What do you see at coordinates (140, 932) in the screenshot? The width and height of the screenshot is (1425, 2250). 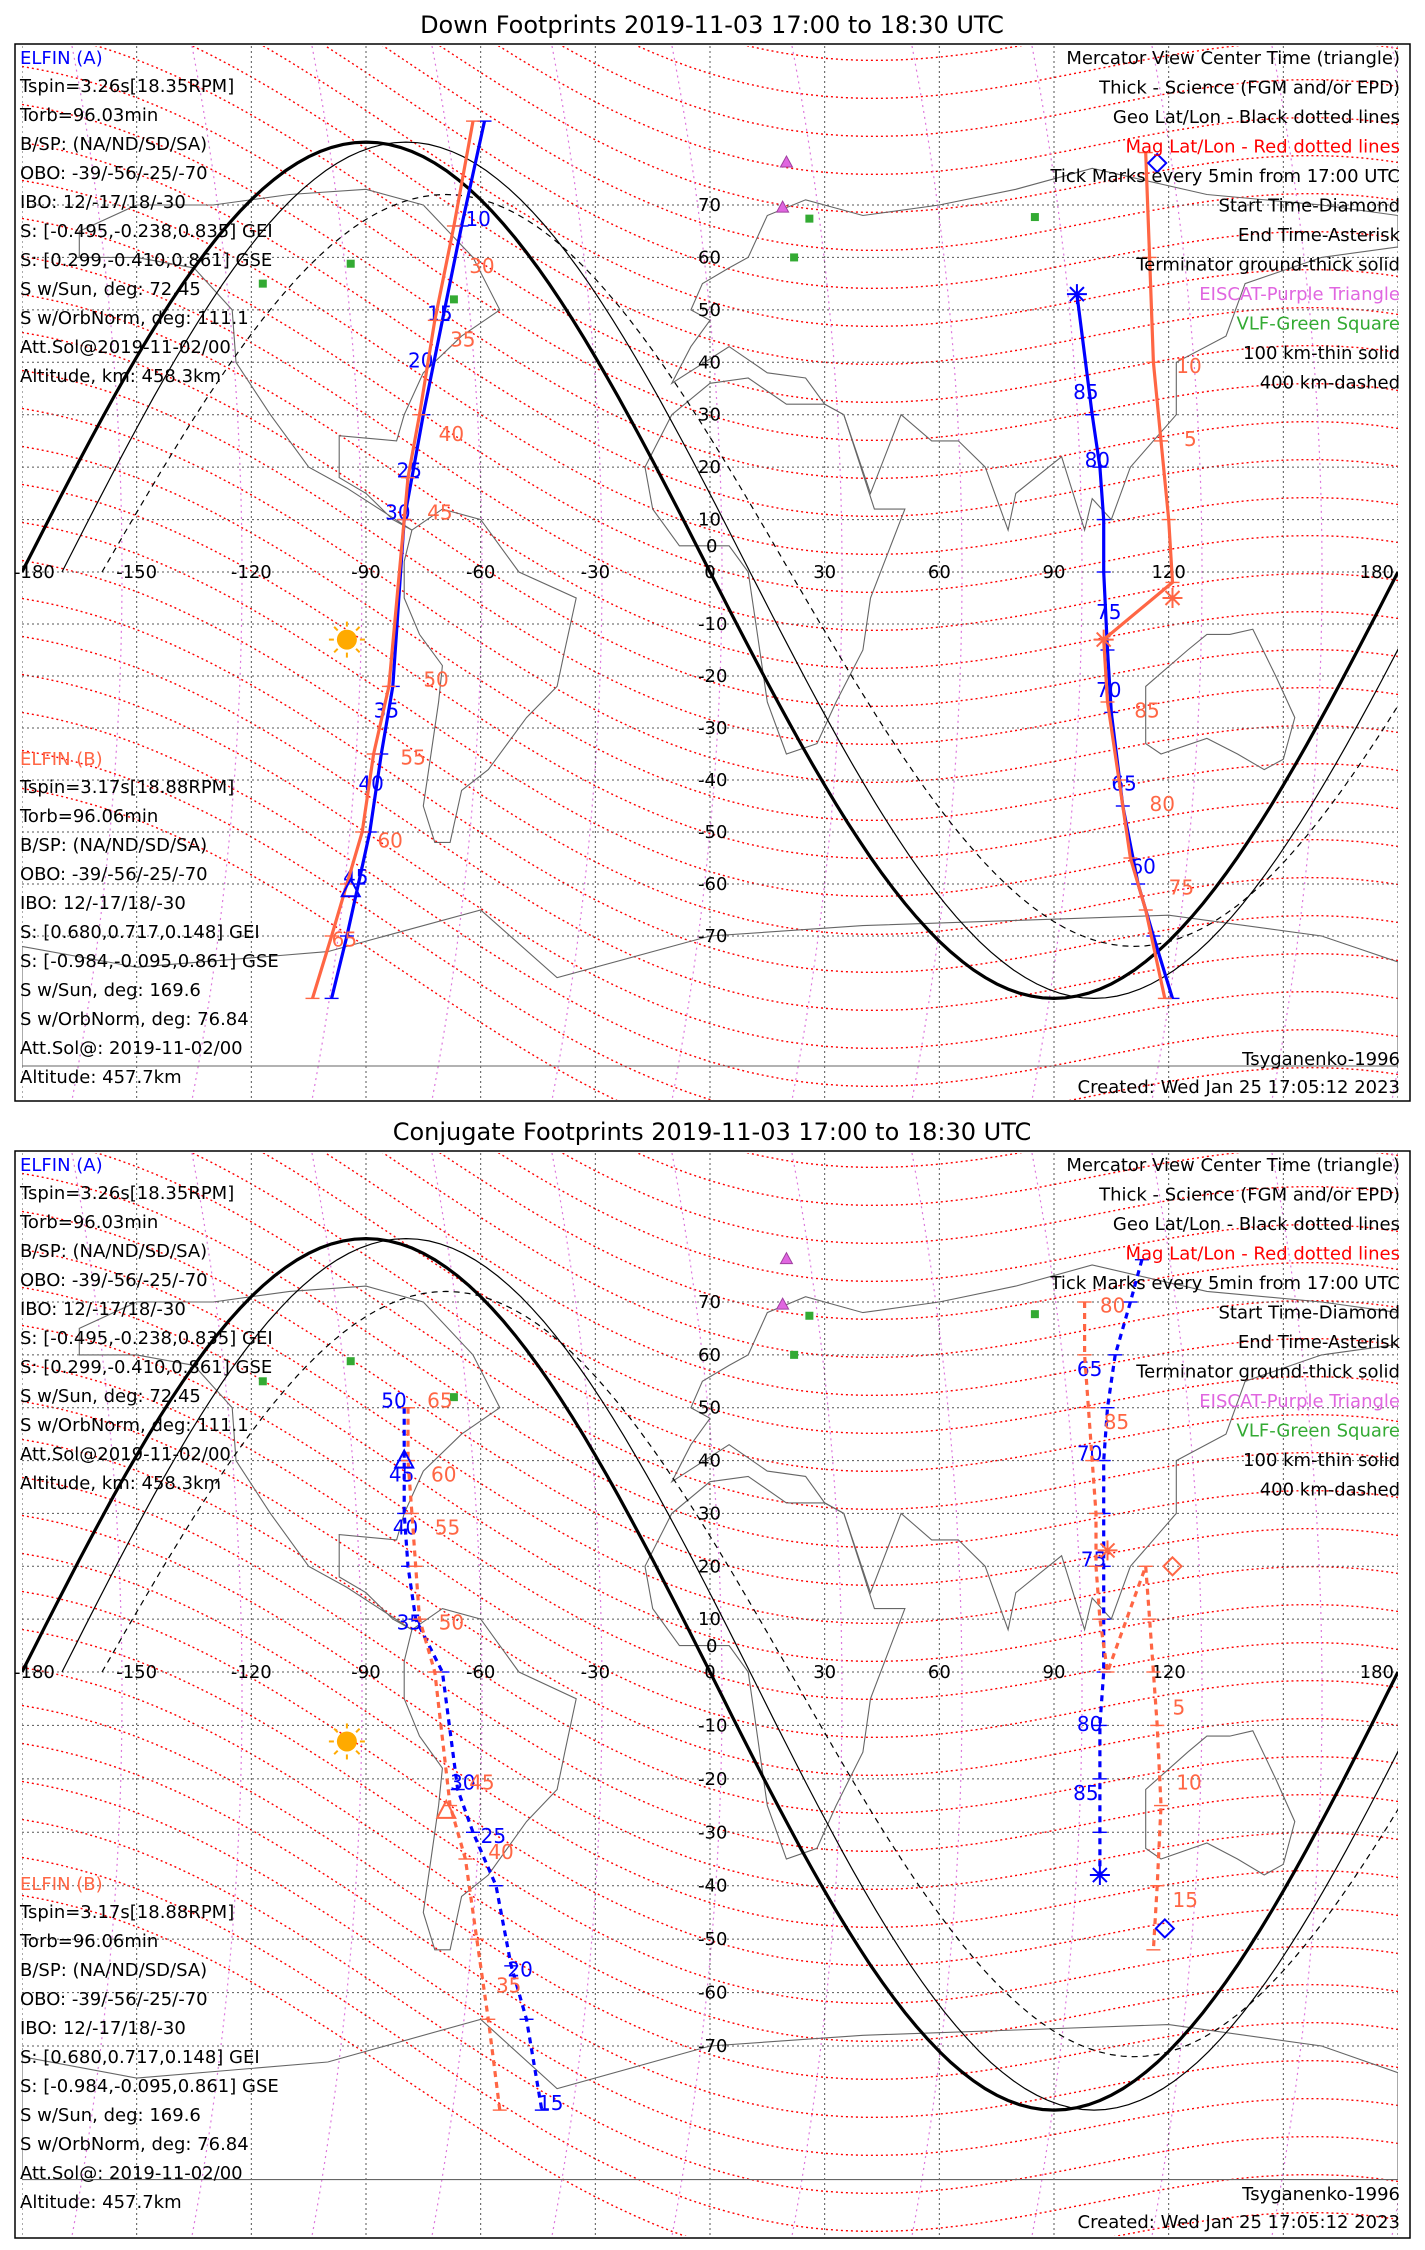 I see `elfin-b-info-line: S: [0.680,0.717,0.148] GEI` at bounding box center [140, 932].